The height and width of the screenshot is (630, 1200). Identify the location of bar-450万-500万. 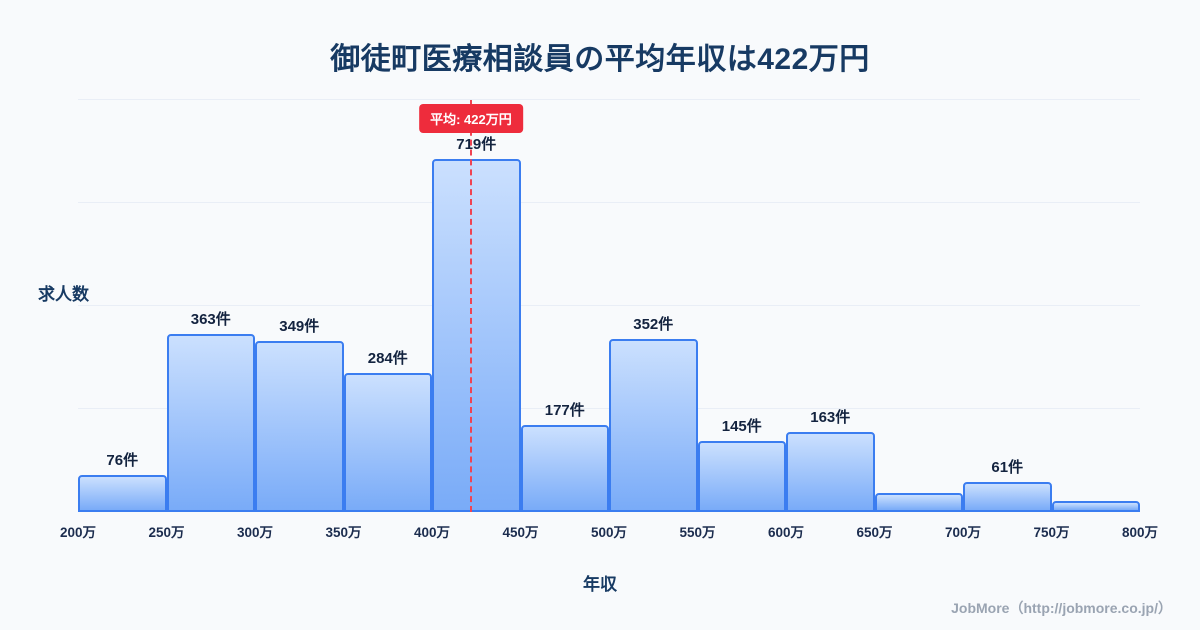
(564, 468).